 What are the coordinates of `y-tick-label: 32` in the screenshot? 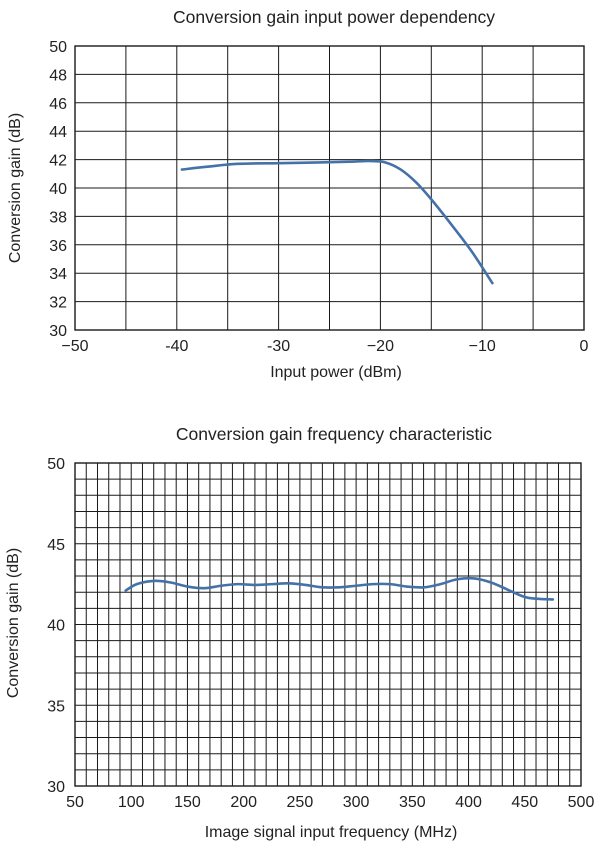 It's located at (58, 303).